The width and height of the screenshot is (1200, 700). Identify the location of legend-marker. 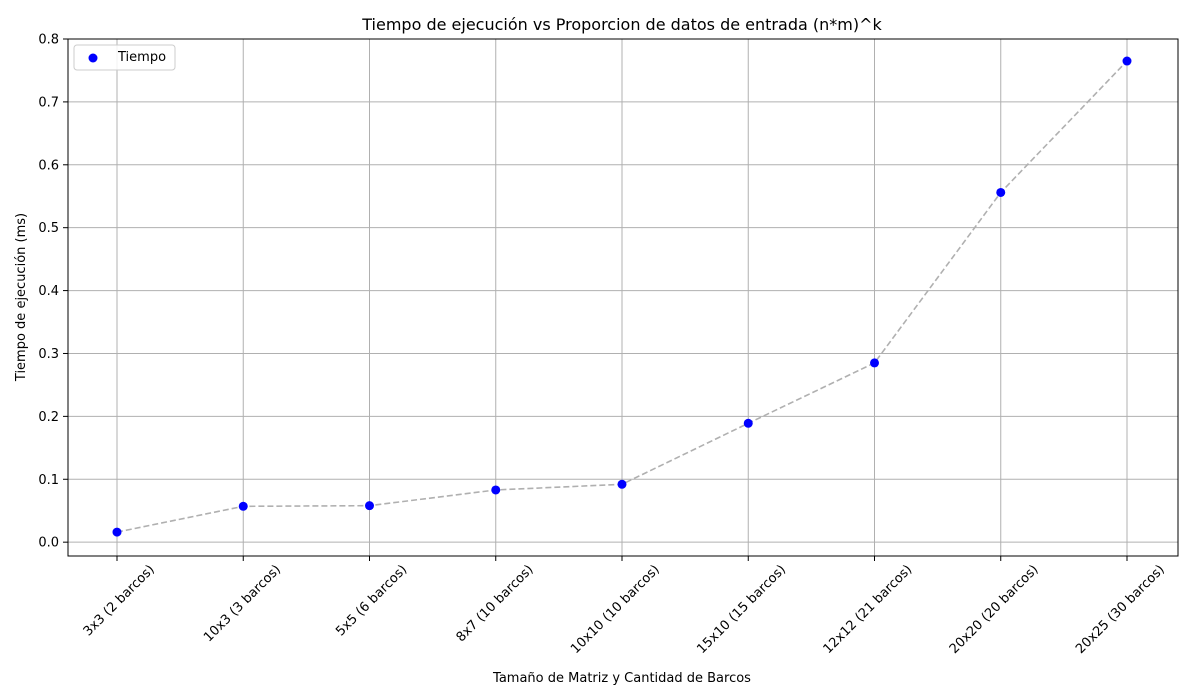
(93, 58).